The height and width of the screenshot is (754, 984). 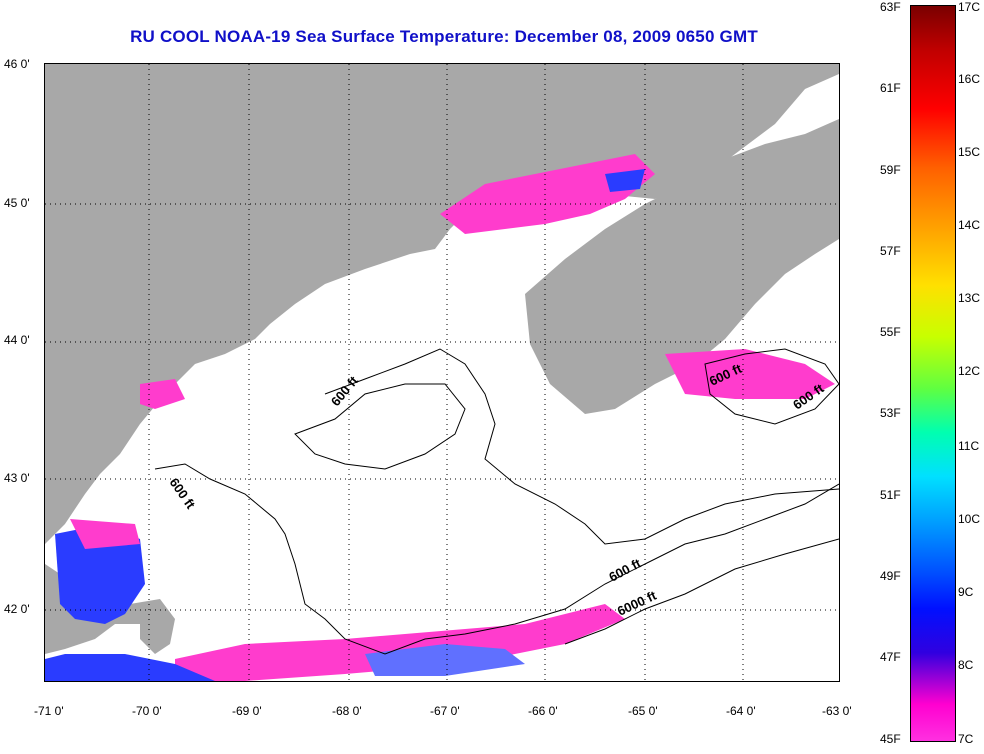 I want to click on colorbar-f-label: 45F, so click(x=890, y=739).